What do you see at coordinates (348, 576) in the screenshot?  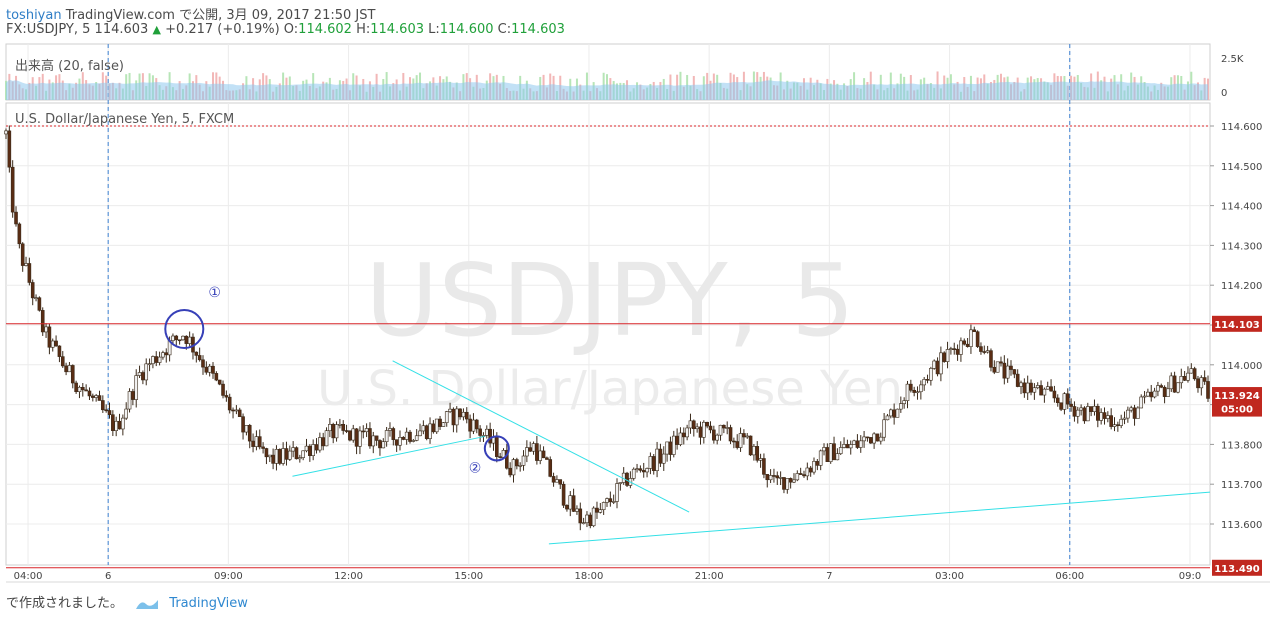 I see `time-axis-label: 12:00` at bounding box center [348, 576].